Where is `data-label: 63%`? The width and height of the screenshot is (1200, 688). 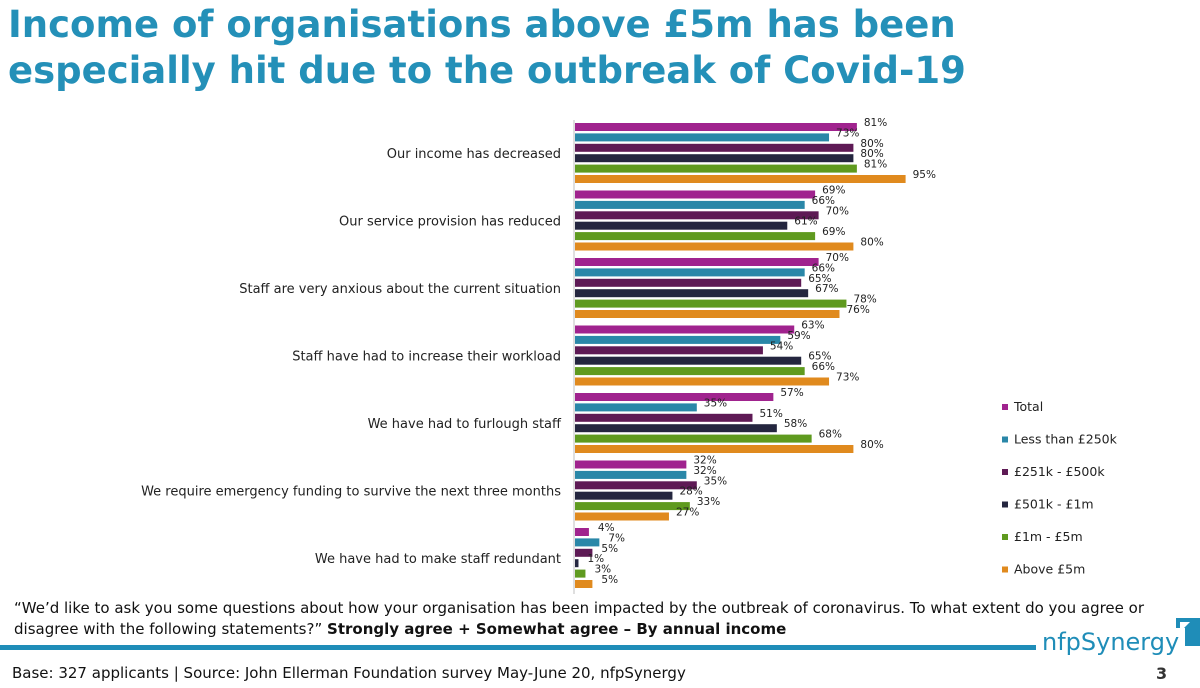 data-label: 63% is located at coordinates (812, 326).